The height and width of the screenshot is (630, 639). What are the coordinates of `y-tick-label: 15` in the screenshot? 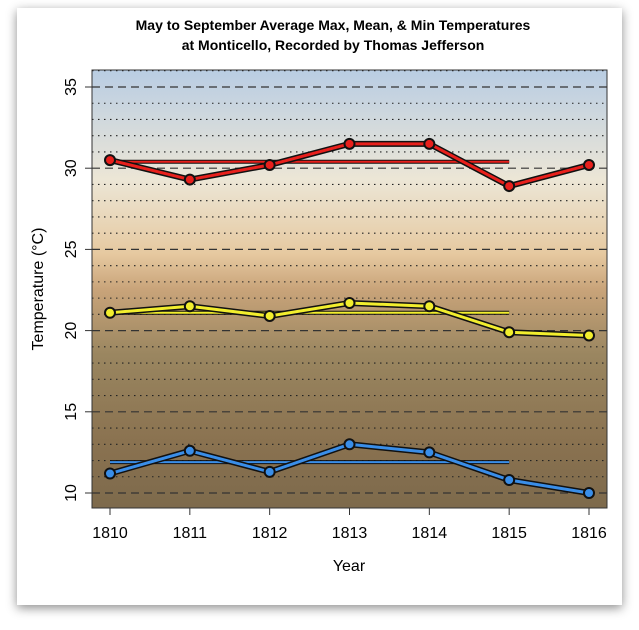 It's located at (71, 412).